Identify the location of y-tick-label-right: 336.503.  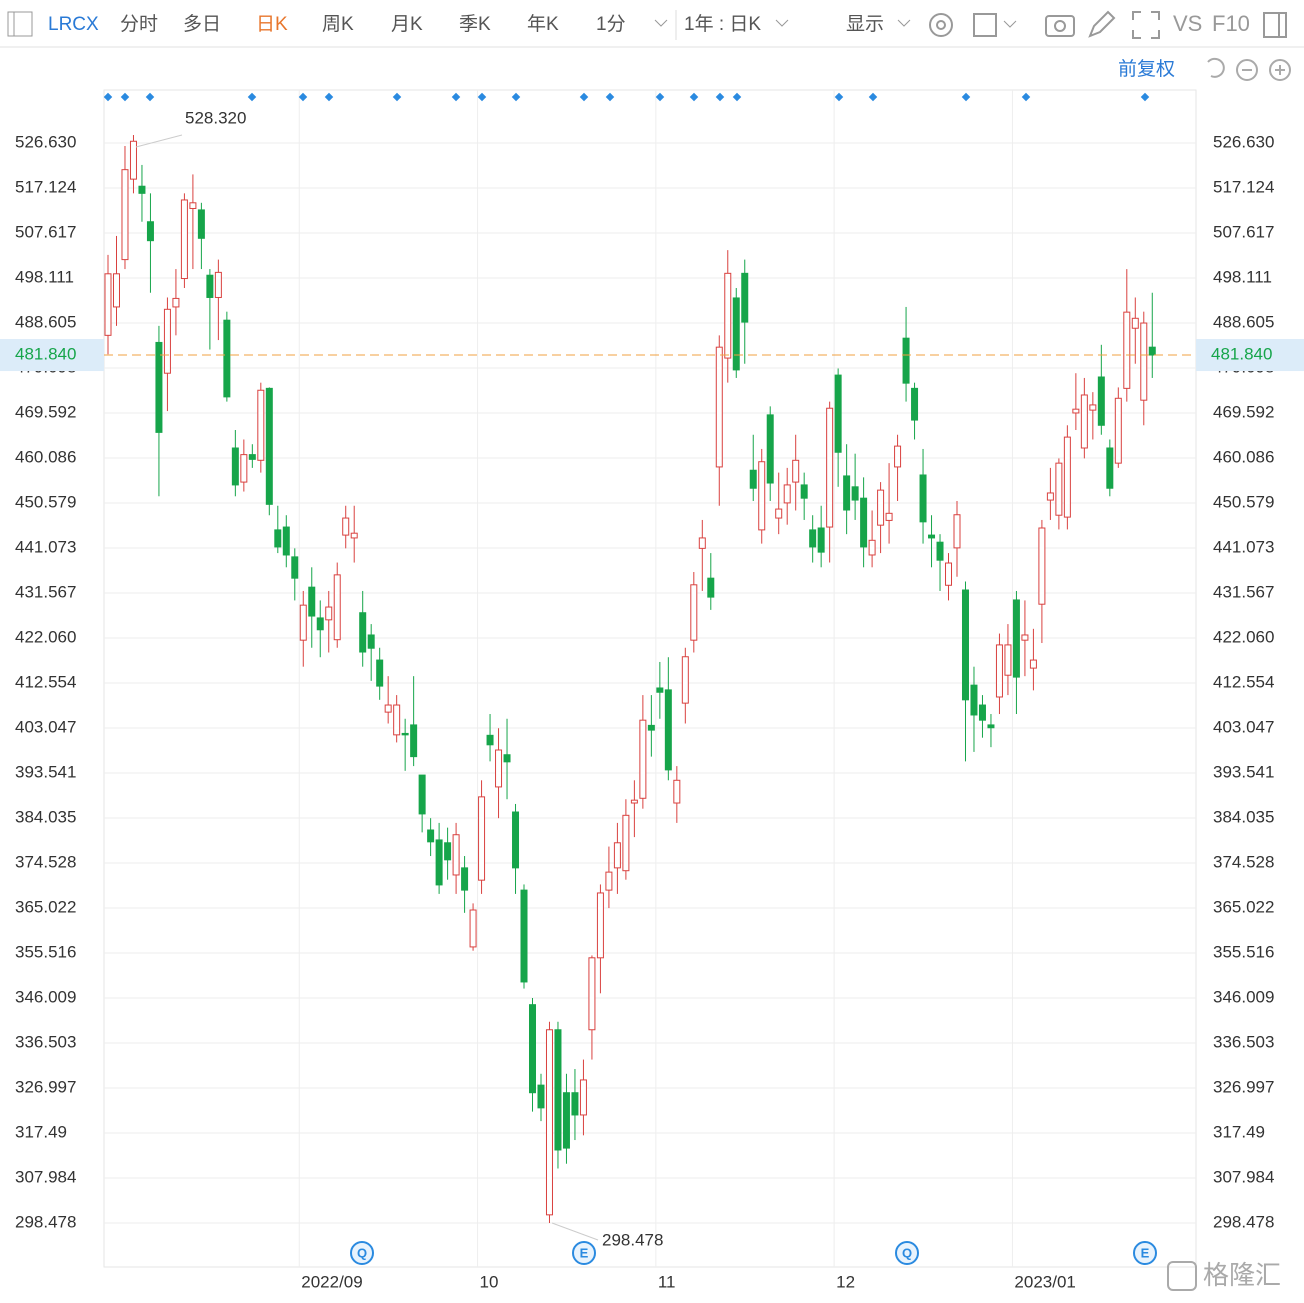
(1243, 1041).